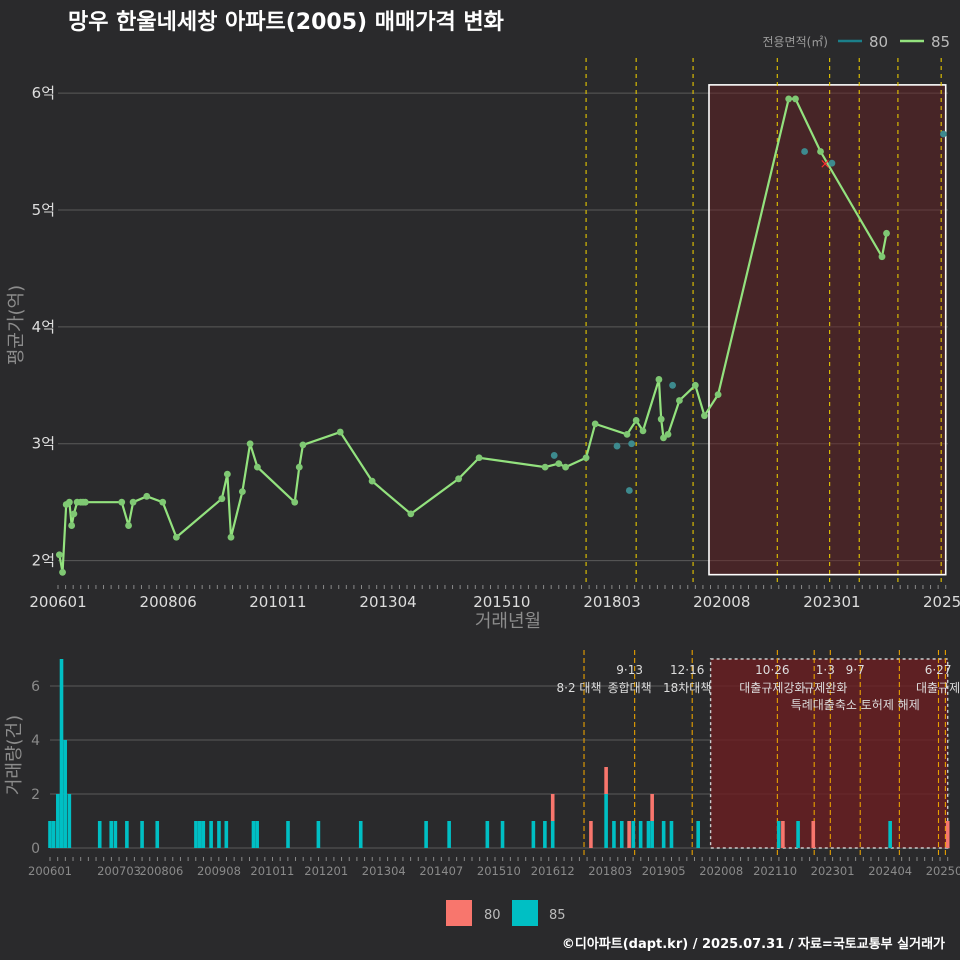 The height and width of the screenshot is (960, 960). I want to click on legend-80-swatch, so click(459, 913).